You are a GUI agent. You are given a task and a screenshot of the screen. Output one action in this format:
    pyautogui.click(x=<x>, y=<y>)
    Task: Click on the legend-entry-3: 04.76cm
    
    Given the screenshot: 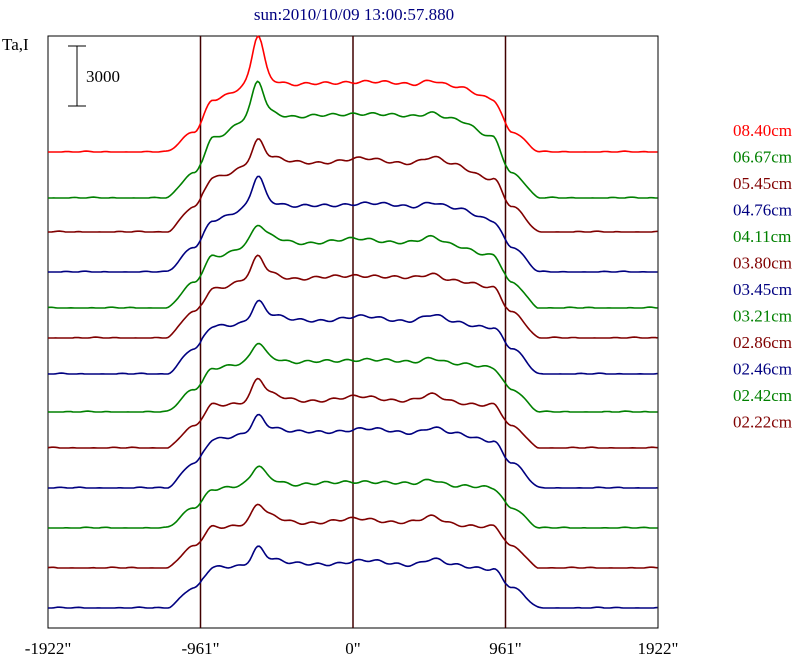 What is the action you would take?
    pyautogui.click(x=762, y=210)
    